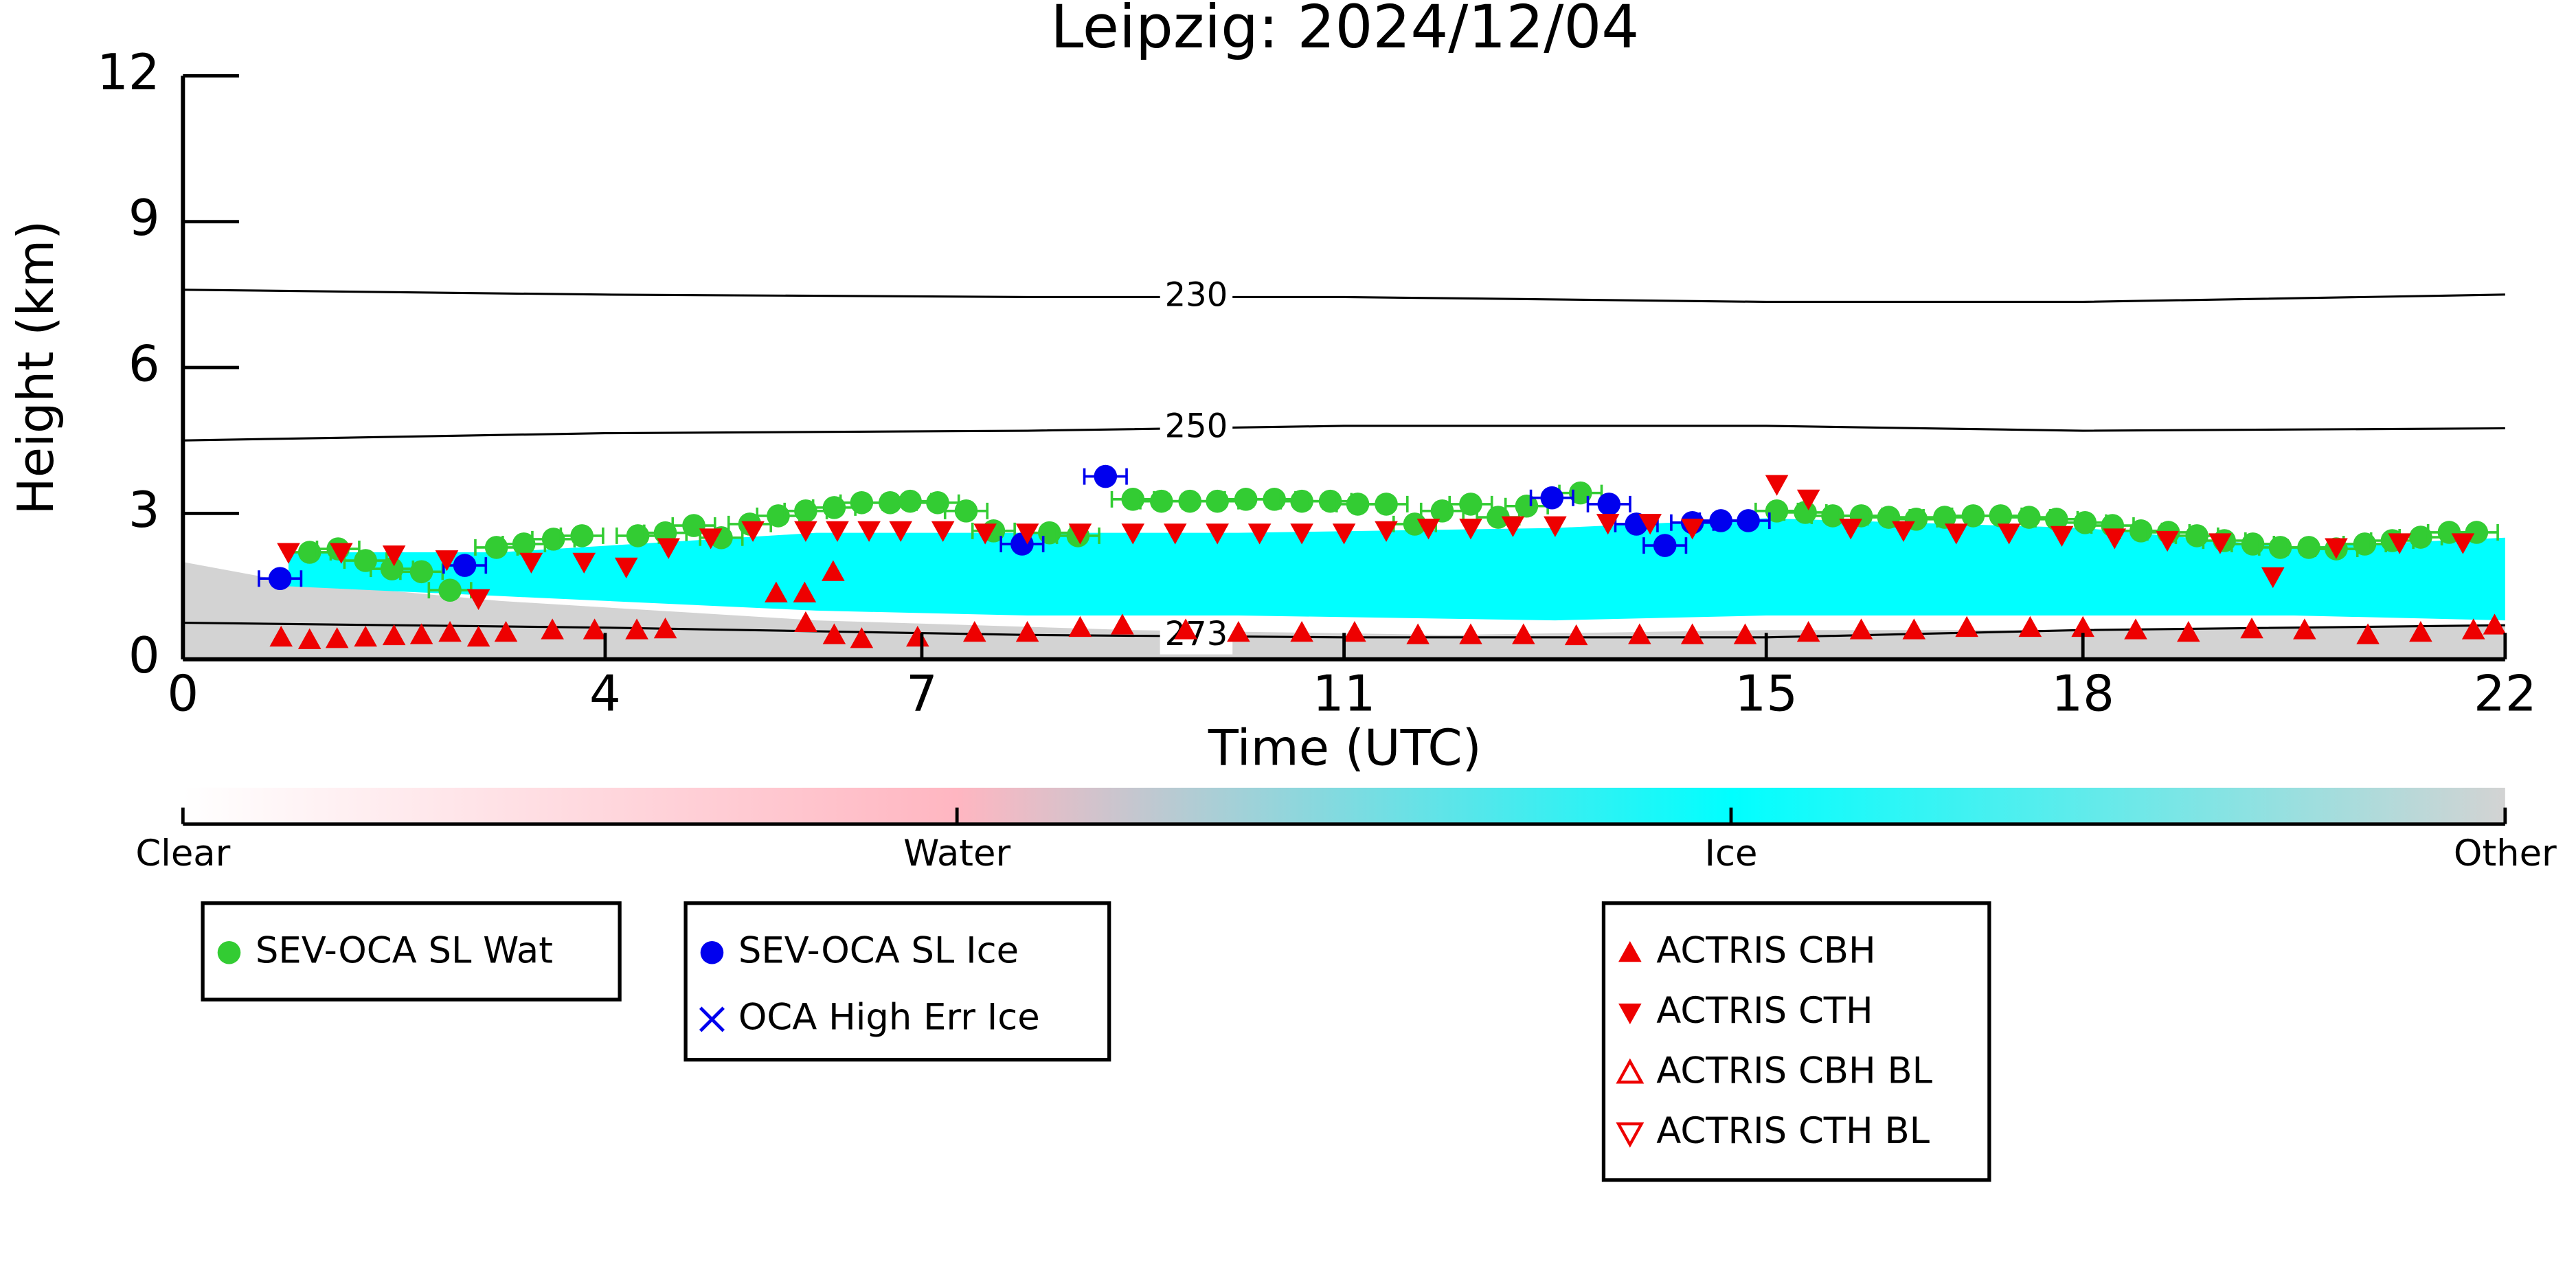  What do you see at coordinates (1764, 1011) in the screenshot?
I see `legend-label: ACTRIS CTH` at bounding box center [1764, 1011].